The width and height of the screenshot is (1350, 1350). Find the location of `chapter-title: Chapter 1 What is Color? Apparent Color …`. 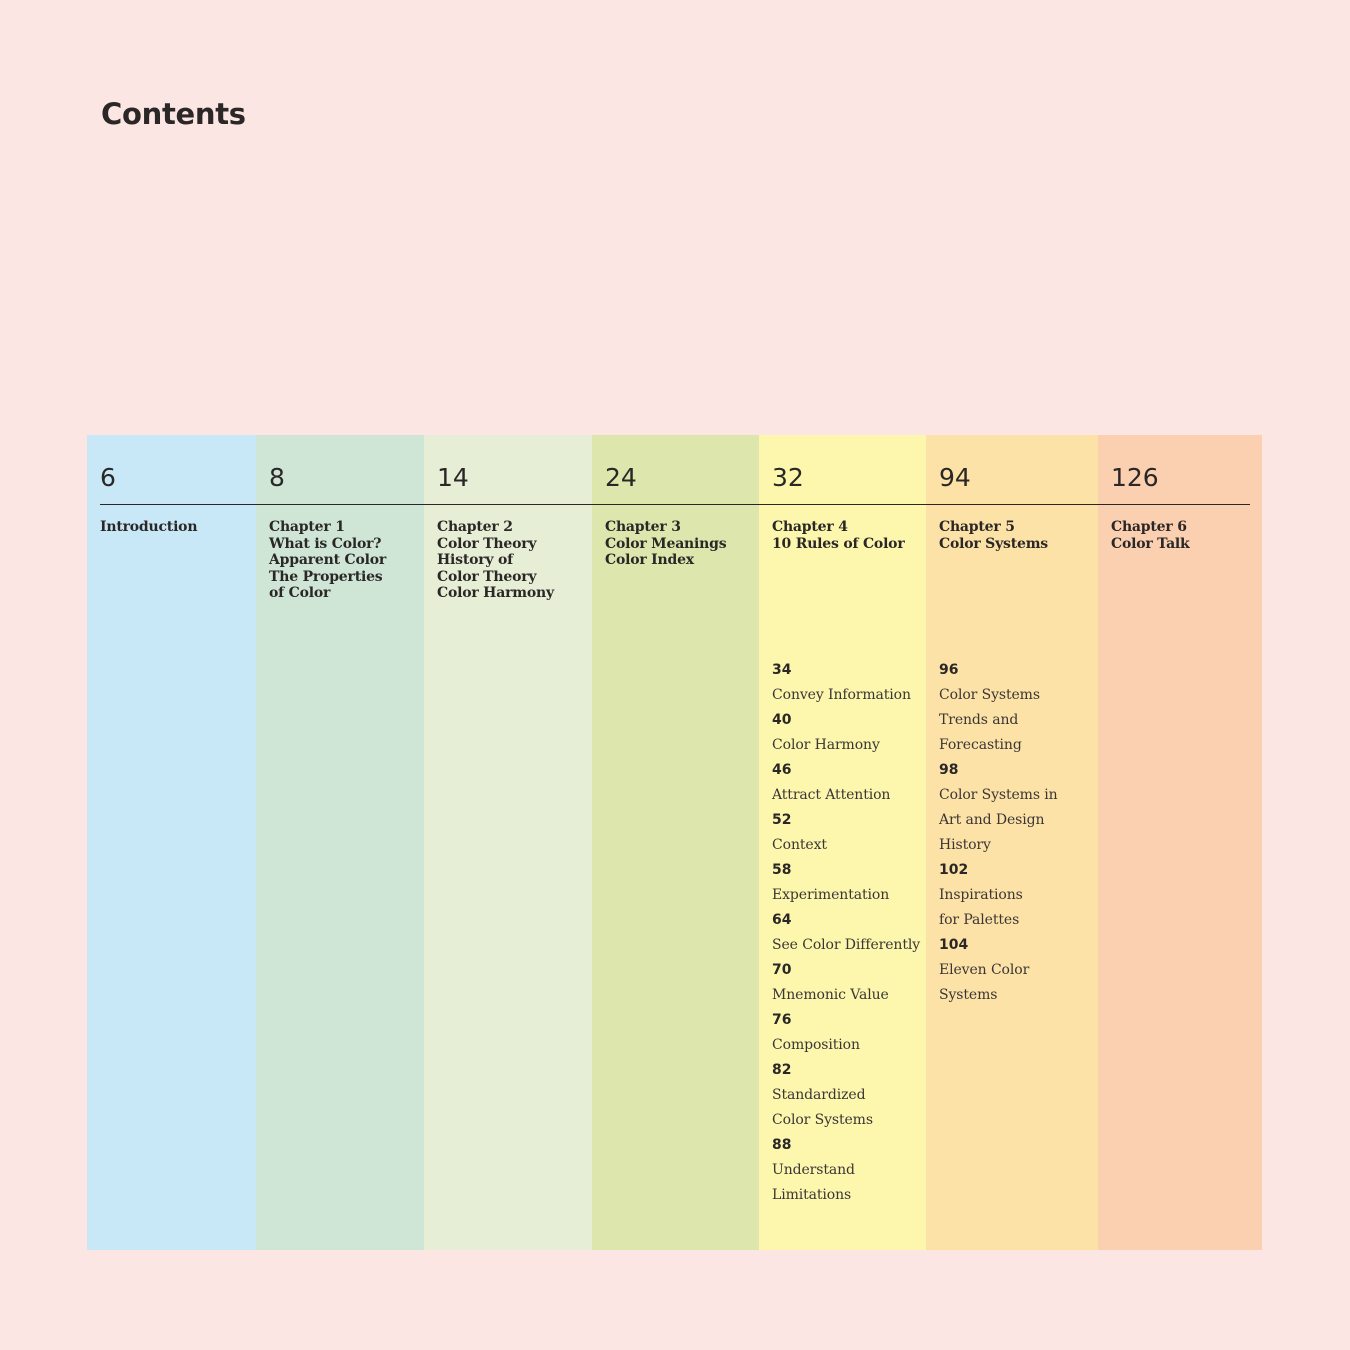

chapter-title: Chapter 1 What is Color? Apparent Color … is located at coordinates (328, 560).